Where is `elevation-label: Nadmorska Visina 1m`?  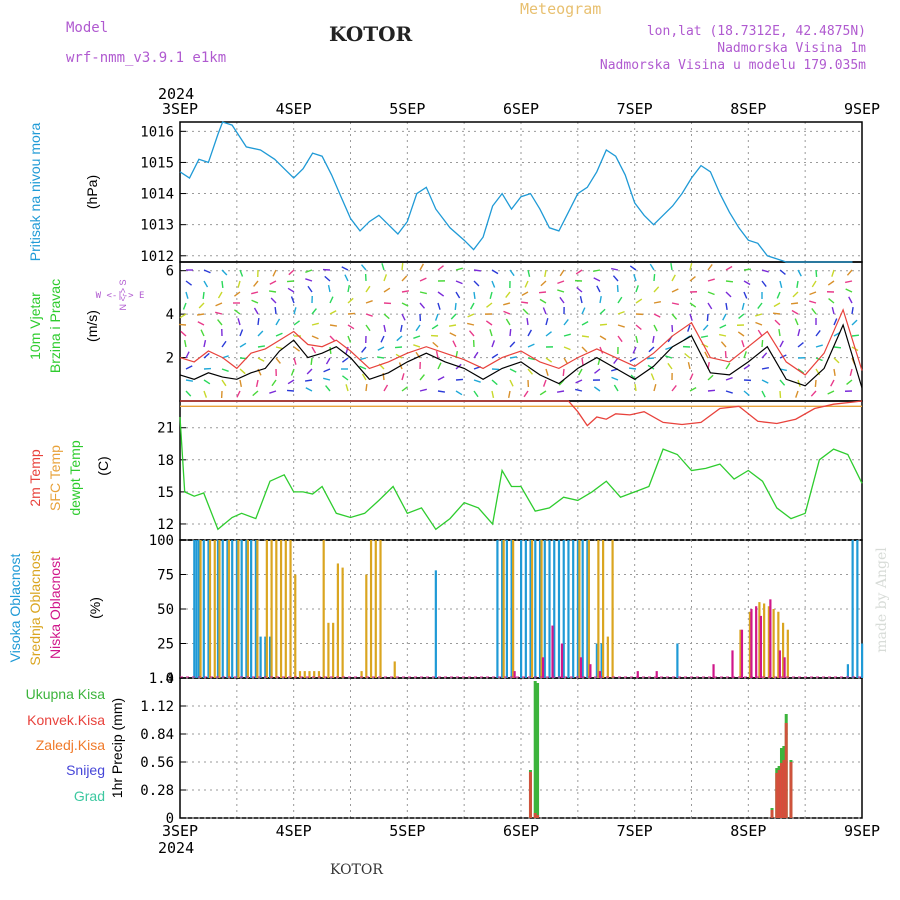
elevation-label: Nadmorska Visina 1m is located at coordinates (791, 48).